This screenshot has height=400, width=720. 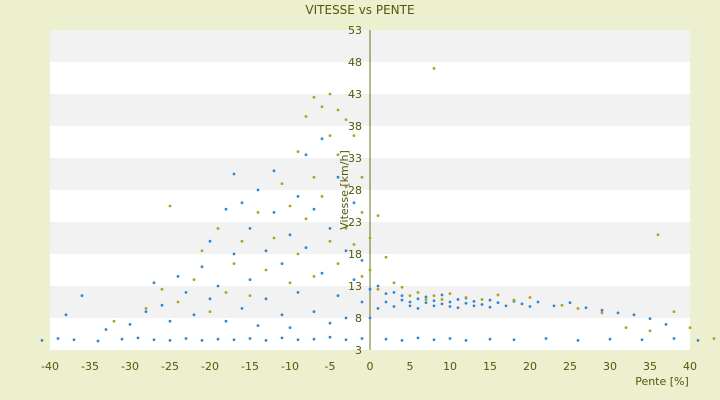 I want to click on y-tick-label: 33, so click(x=355, y=158).